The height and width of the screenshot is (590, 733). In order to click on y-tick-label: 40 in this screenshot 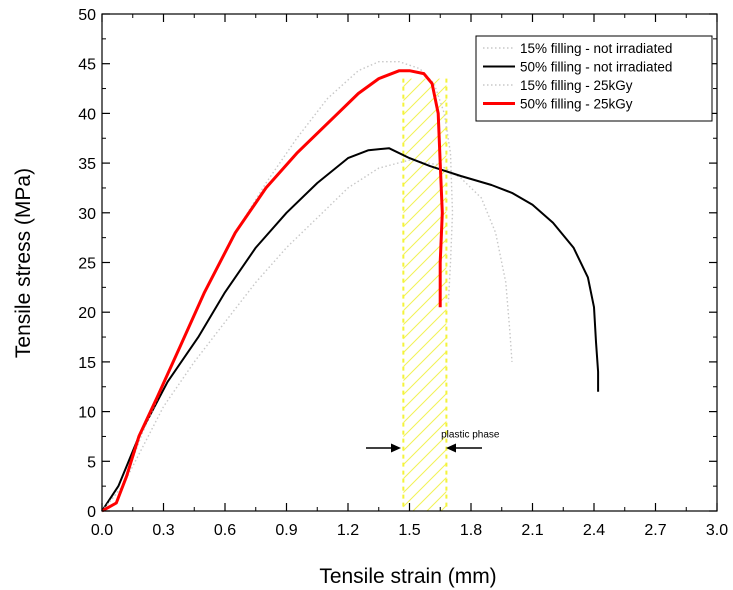, I will do `click(87, 114)`.